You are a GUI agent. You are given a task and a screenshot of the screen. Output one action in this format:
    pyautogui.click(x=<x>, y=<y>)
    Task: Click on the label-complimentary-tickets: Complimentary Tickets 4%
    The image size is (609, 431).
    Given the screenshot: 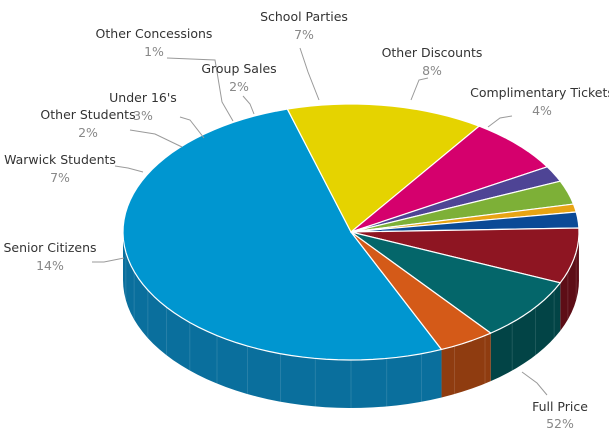 What is the action you would take?
    pyautogui.click(x=539, y=106)
    